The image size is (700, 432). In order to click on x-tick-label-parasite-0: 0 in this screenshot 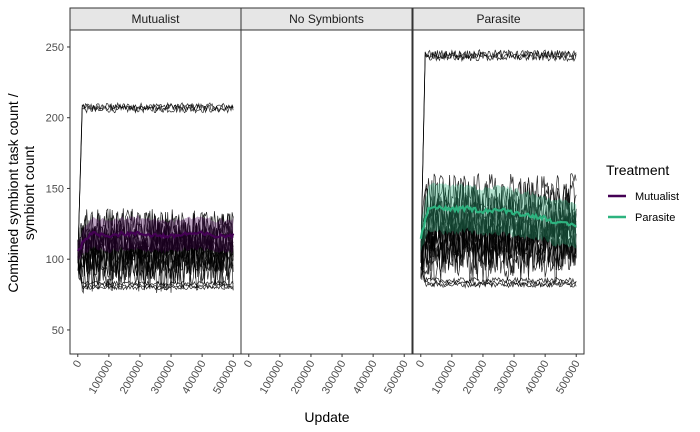, I will do `click(420, 364)`.